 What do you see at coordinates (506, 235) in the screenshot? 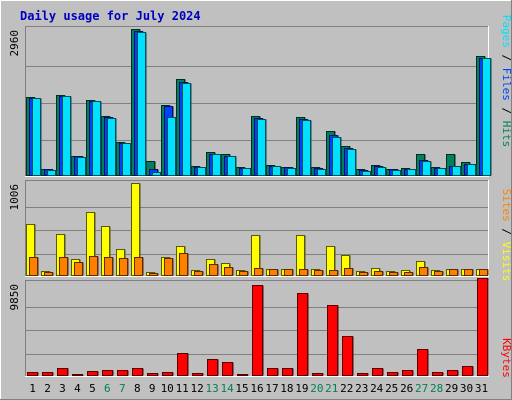
I see `legend-sites-visits: Sites / Visits` at bounding box center [506, 235].